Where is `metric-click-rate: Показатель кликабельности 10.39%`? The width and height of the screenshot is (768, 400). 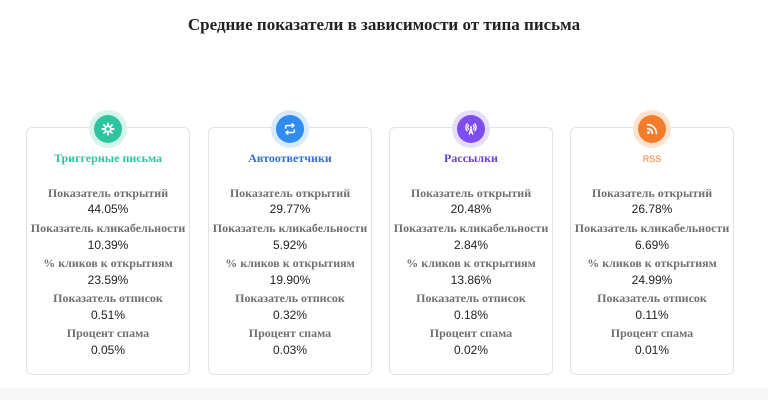 metric-click-rate: Показатель кликабельности 10.39% is located at coordinates (108, 238).